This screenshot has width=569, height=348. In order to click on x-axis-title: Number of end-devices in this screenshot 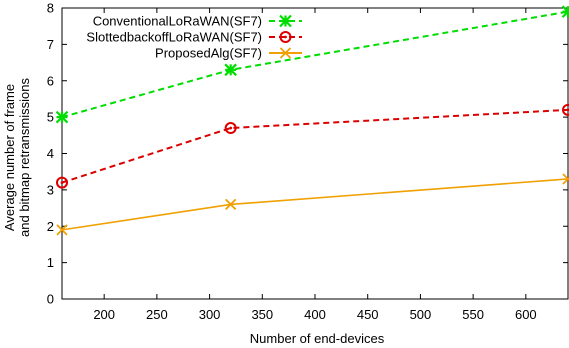, I will do `click(317, 338)`.